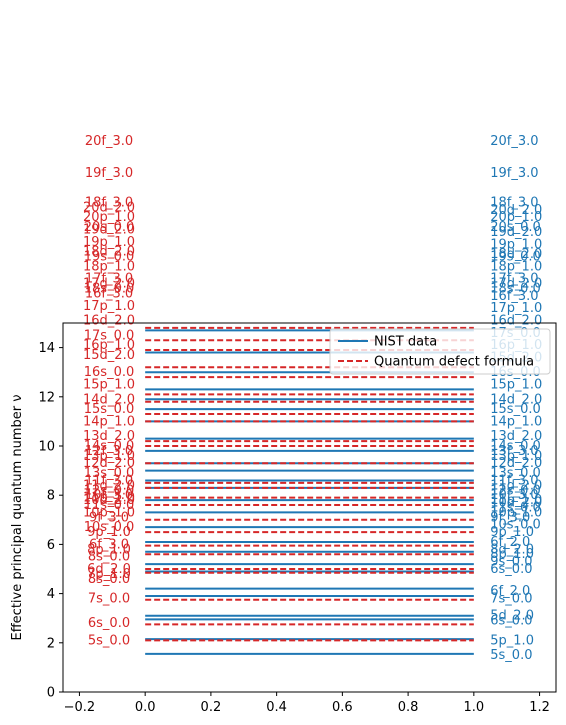  What do you see at coordinates (516, 308) in the screenshot?
I see `right-level-label: 17p_1.0` at bounding box center [516, 308].